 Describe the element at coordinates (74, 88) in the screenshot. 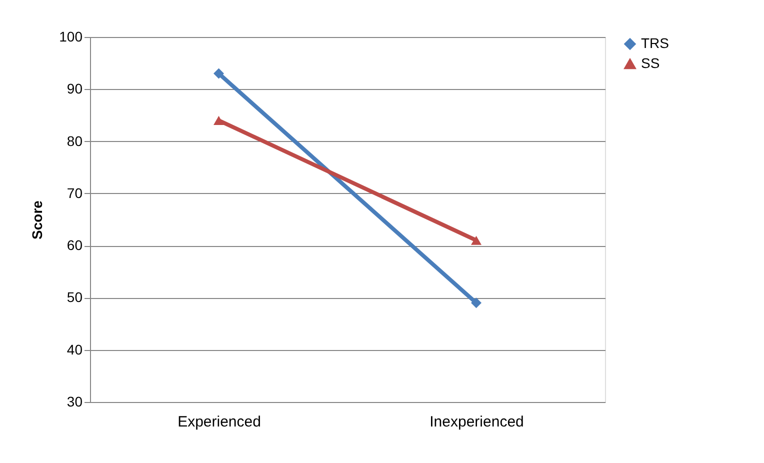

I see `y-tick-label: 90` at that location.